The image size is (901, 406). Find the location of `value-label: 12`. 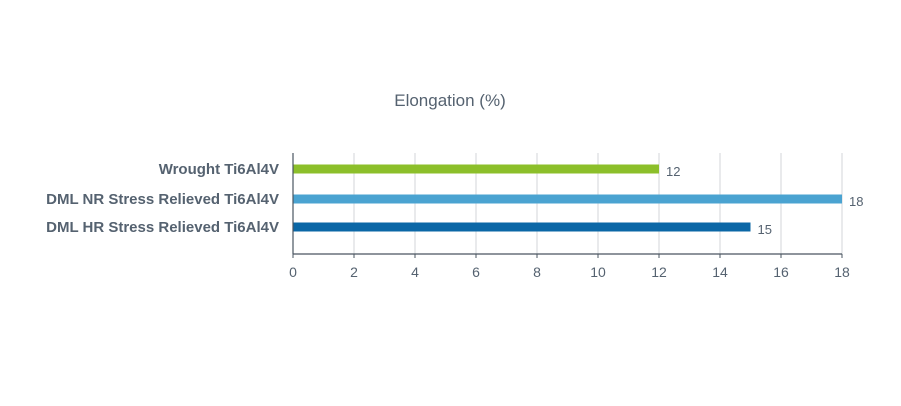

value-label: 12 is located at coordinates (673, 171).